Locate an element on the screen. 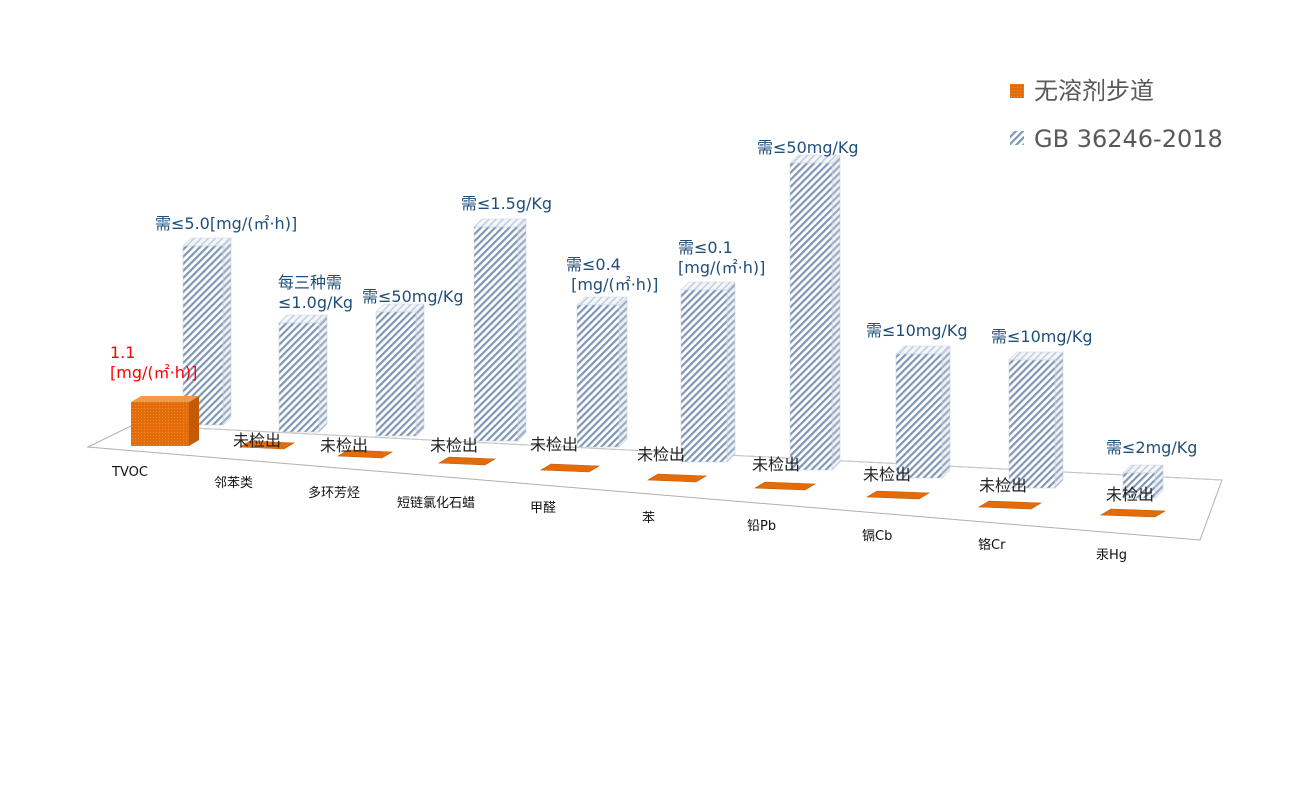  label-standard-7: 需≤10mg/Kg is located at coordinates (917, 330).